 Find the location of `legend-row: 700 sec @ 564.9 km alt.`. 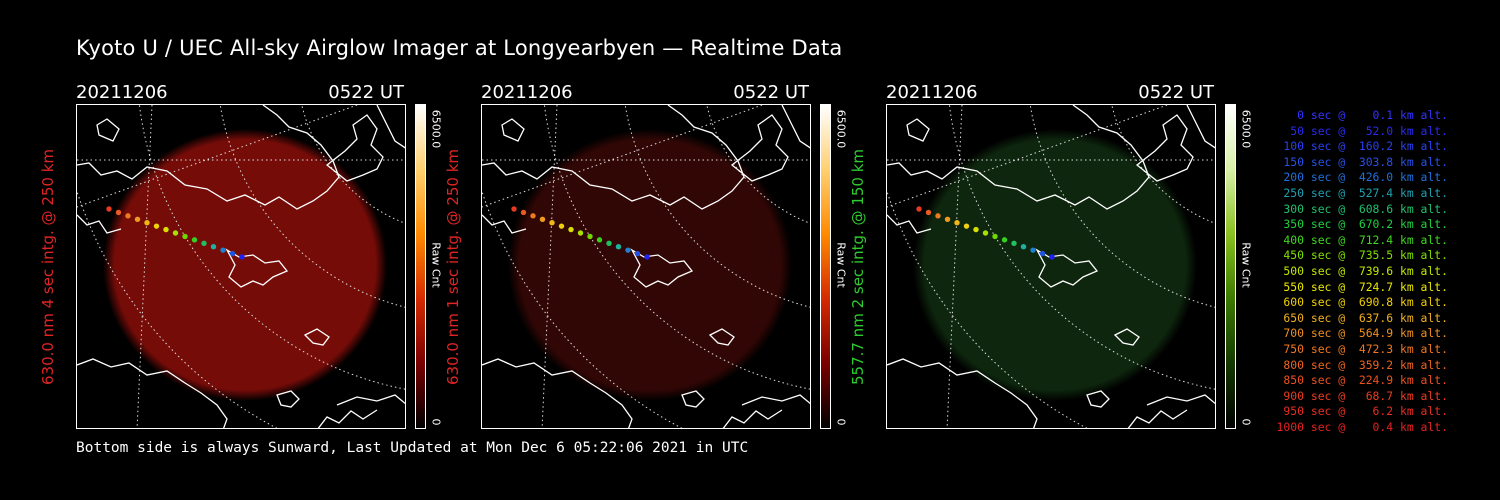

legend-row: 700 sec @ 564.9 km alt. is located at coordinates (1362, 333).